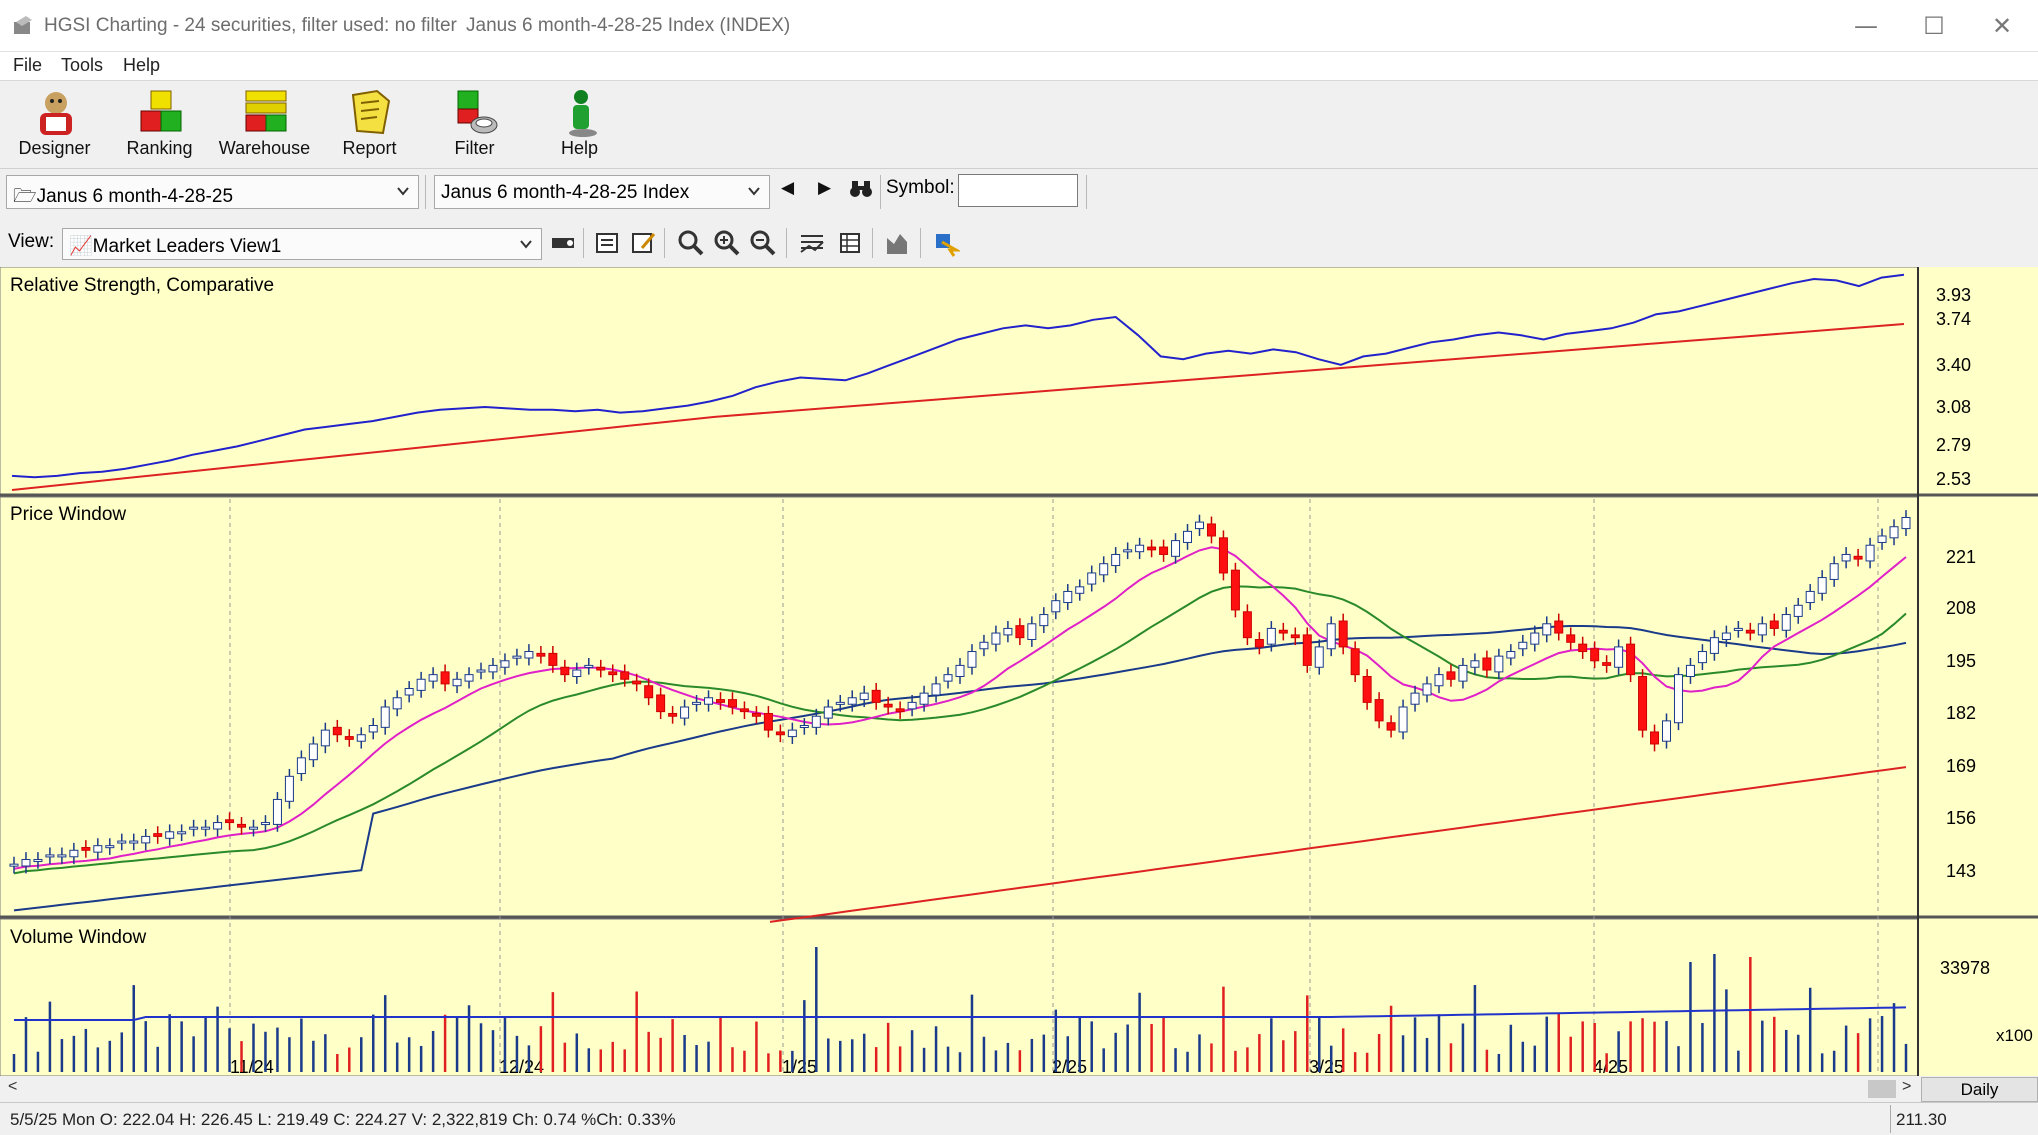  What do you see at coordinates (945, 243) in the screenshot?
I see `arrow-tool-icon` at bounding box center [945, 243].